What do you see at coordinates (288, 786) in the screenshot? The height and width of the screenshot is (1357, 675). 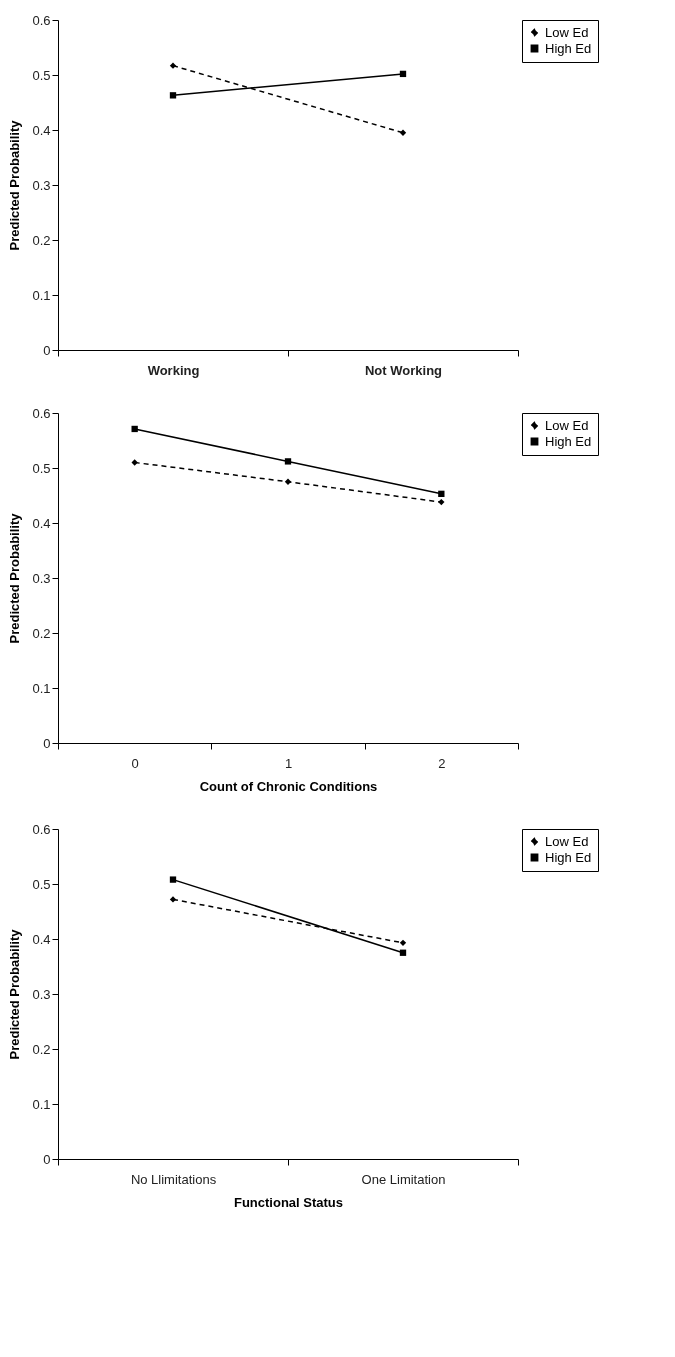 I see `x-axis-title: Count of Chronic Conditions` at bounding box center [288, 786].